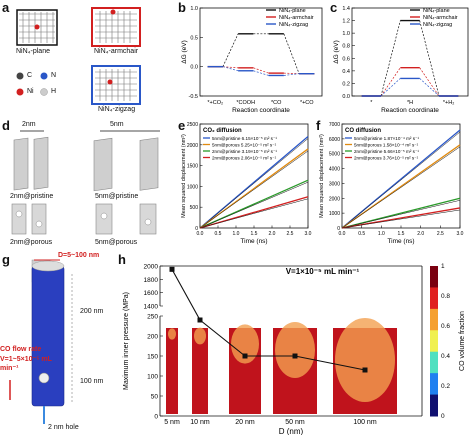  What do you see at coordinates (126, 219) in the screenshot?
I see `channel-5nm-porous` at bounding box center [126, 219].